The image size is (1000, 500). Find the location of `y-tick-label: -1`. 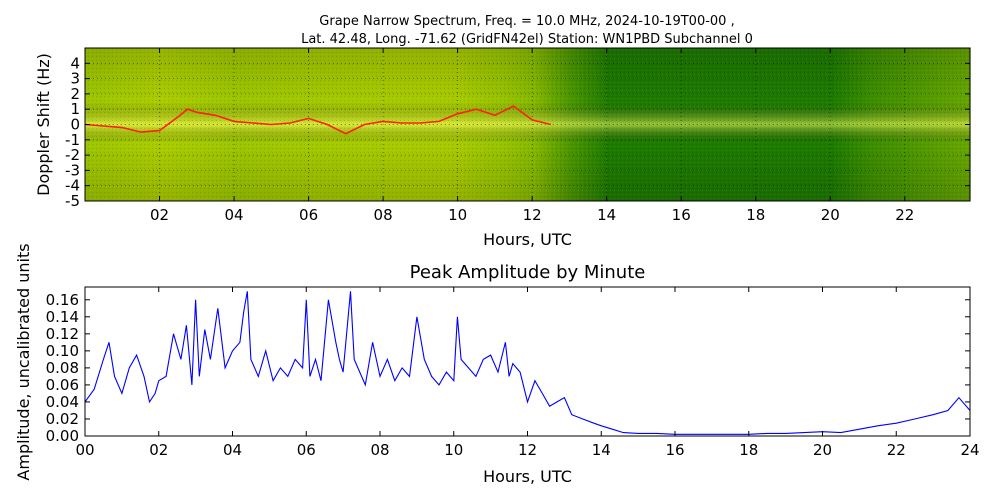

y-tick-label: -1 is located at coordinates (72, 140).